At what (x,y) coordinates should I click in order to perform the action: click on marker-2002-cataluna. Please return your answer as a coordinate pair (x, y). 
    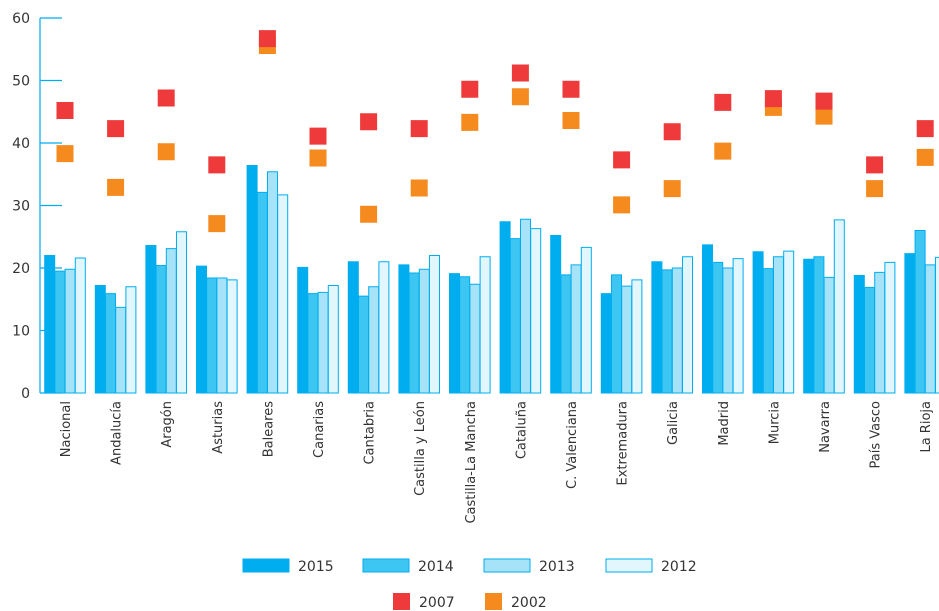
    Looking at the image, I should click on (520, 97).